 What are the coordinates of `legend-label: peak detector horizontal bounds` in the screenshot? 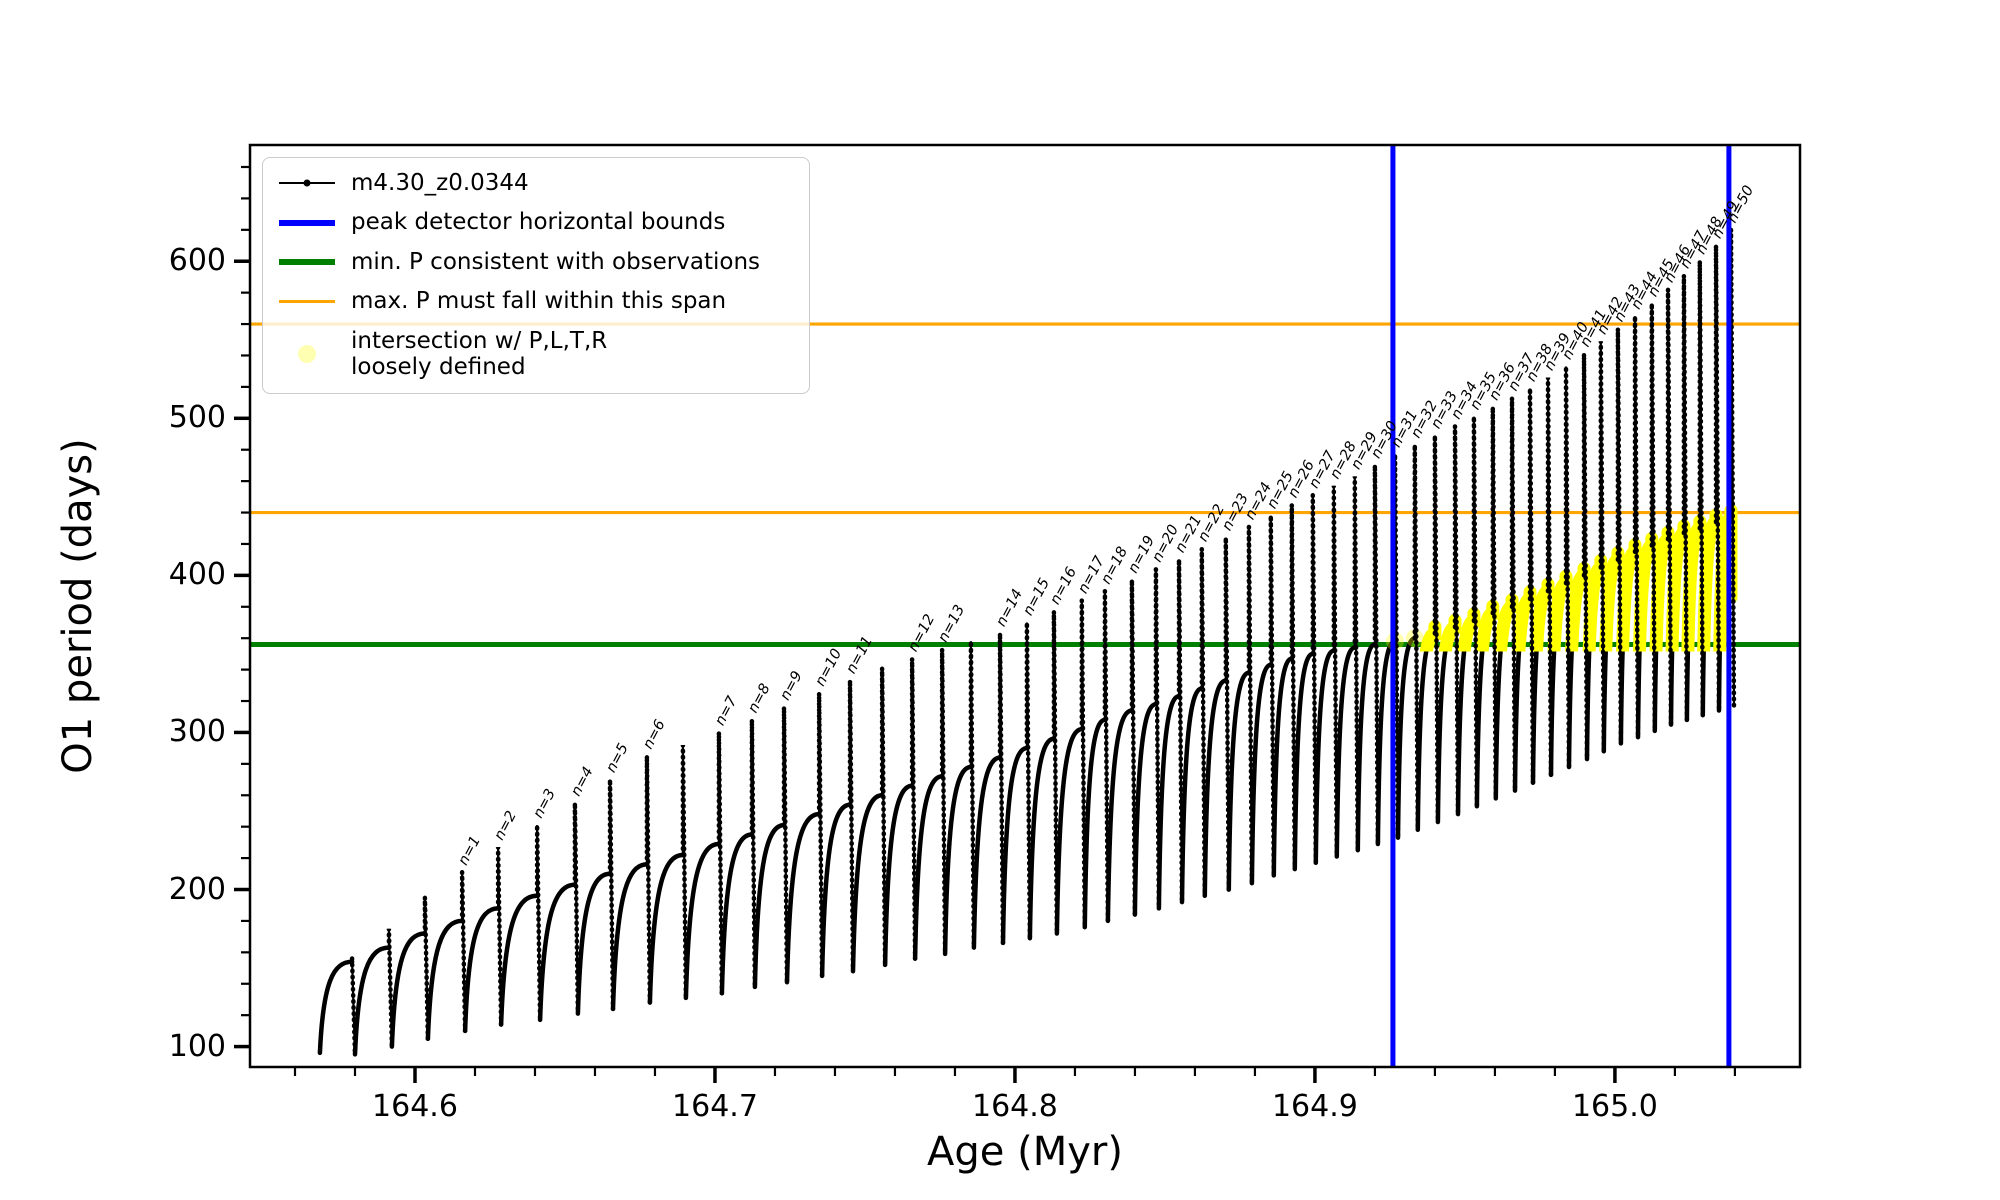 It's located at (538, 222).